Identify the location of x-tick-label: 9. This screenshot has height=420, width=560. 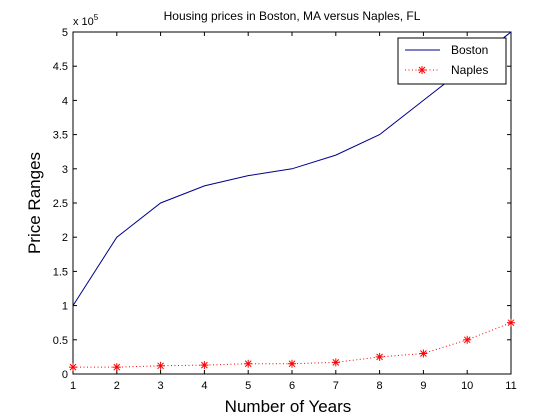
(423, 386).